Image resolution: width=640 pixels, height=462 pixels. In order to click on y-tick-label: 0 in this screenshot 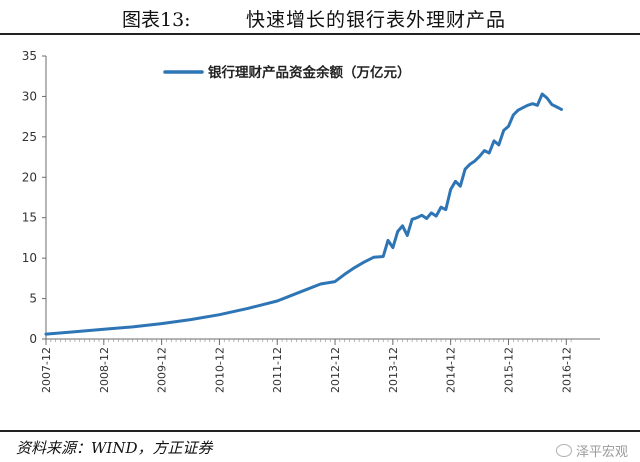, I will do `click(33, 339)`.